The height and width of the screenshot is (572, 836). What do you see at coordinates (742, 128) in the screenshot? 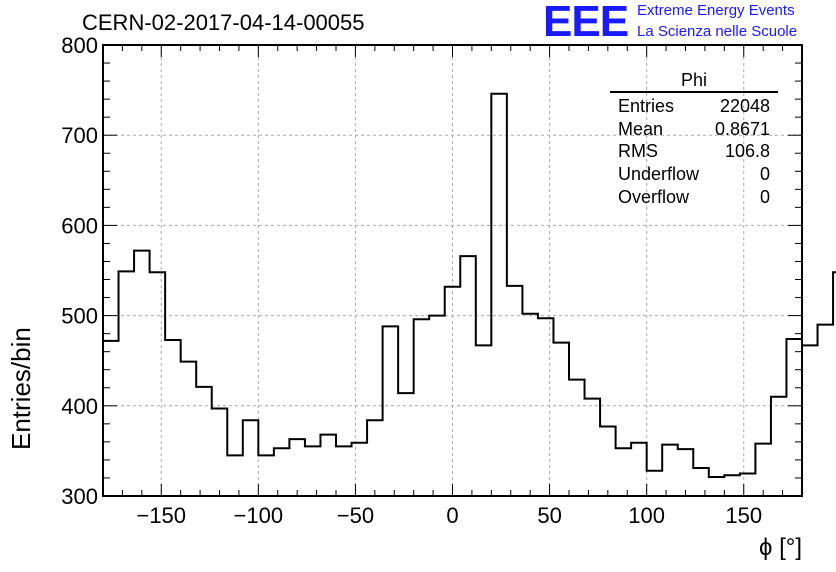
I see `stats-value: 0.8671` at bounding box center [742, 128].